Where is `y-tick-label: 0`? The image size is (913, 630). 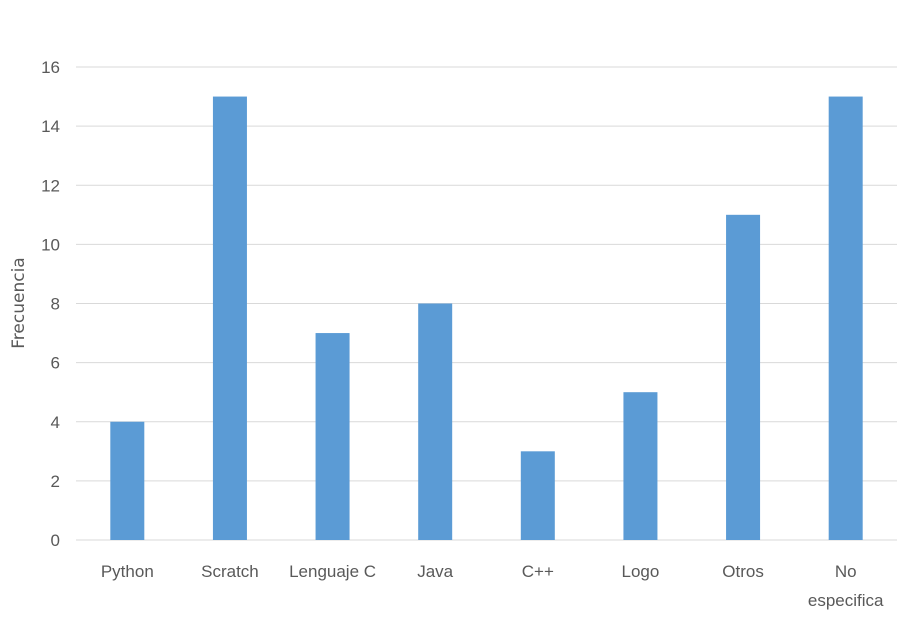 y-tick-label: 0 is located at coordinates (55, 540).